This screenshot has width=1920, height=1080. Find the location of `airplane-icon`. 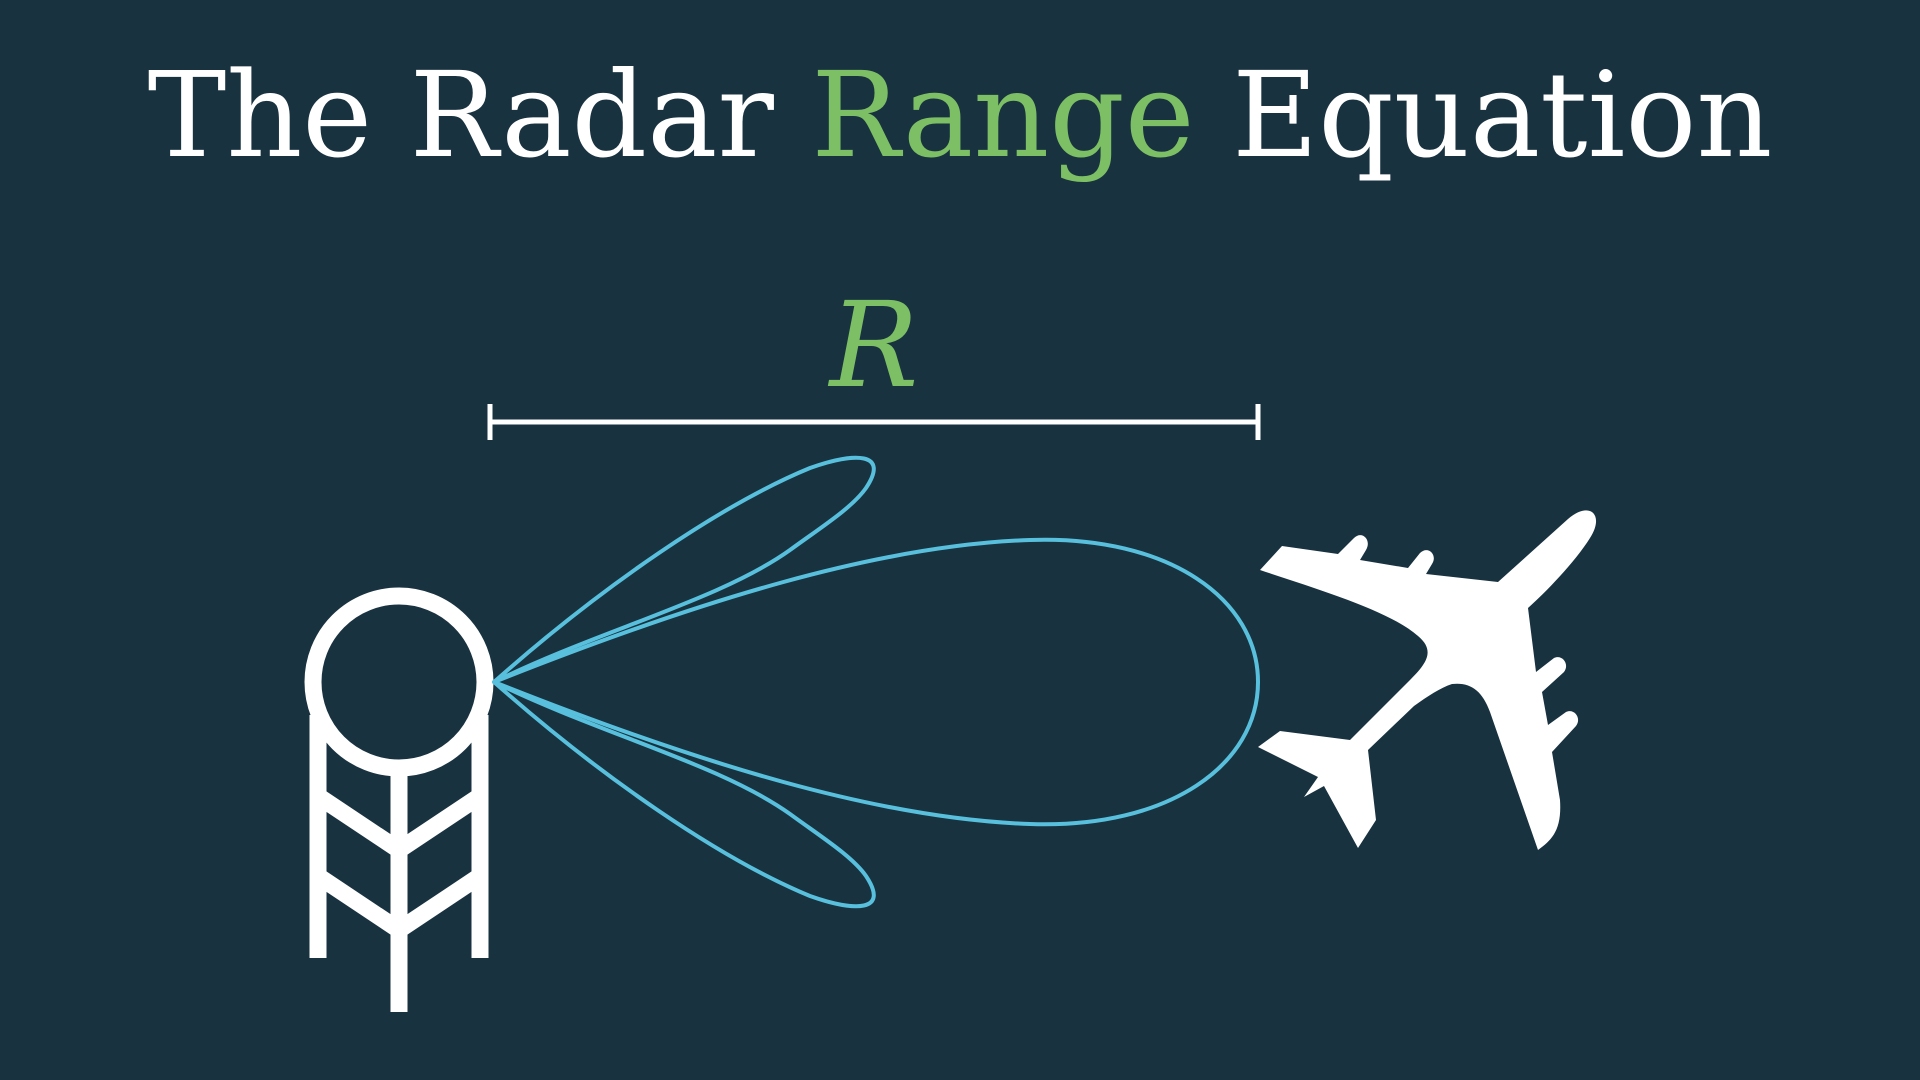

airplane-icon is located at coordinates (1427, 680).